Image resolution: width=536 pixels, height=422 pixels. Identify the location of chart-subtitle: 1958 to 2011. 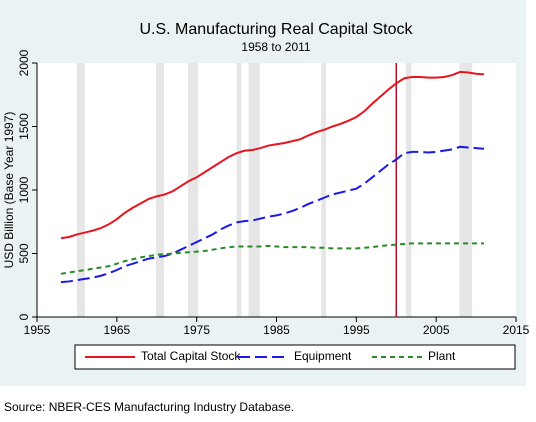
(276, 47).